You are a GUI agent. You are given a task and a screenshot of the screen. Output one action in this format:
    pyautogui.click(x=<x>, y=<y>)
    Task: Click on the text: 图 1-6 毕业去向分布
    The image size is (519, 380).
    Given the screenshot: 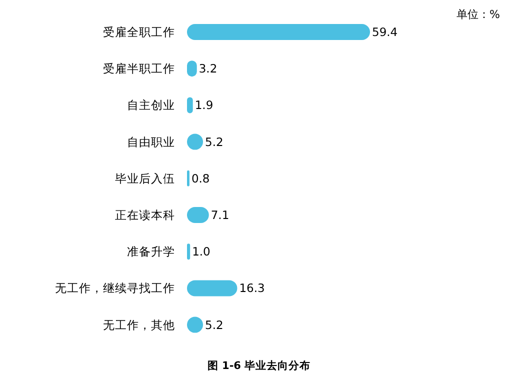 What is the action you would take?
    pyautogui.click(x=259, y=365)
    